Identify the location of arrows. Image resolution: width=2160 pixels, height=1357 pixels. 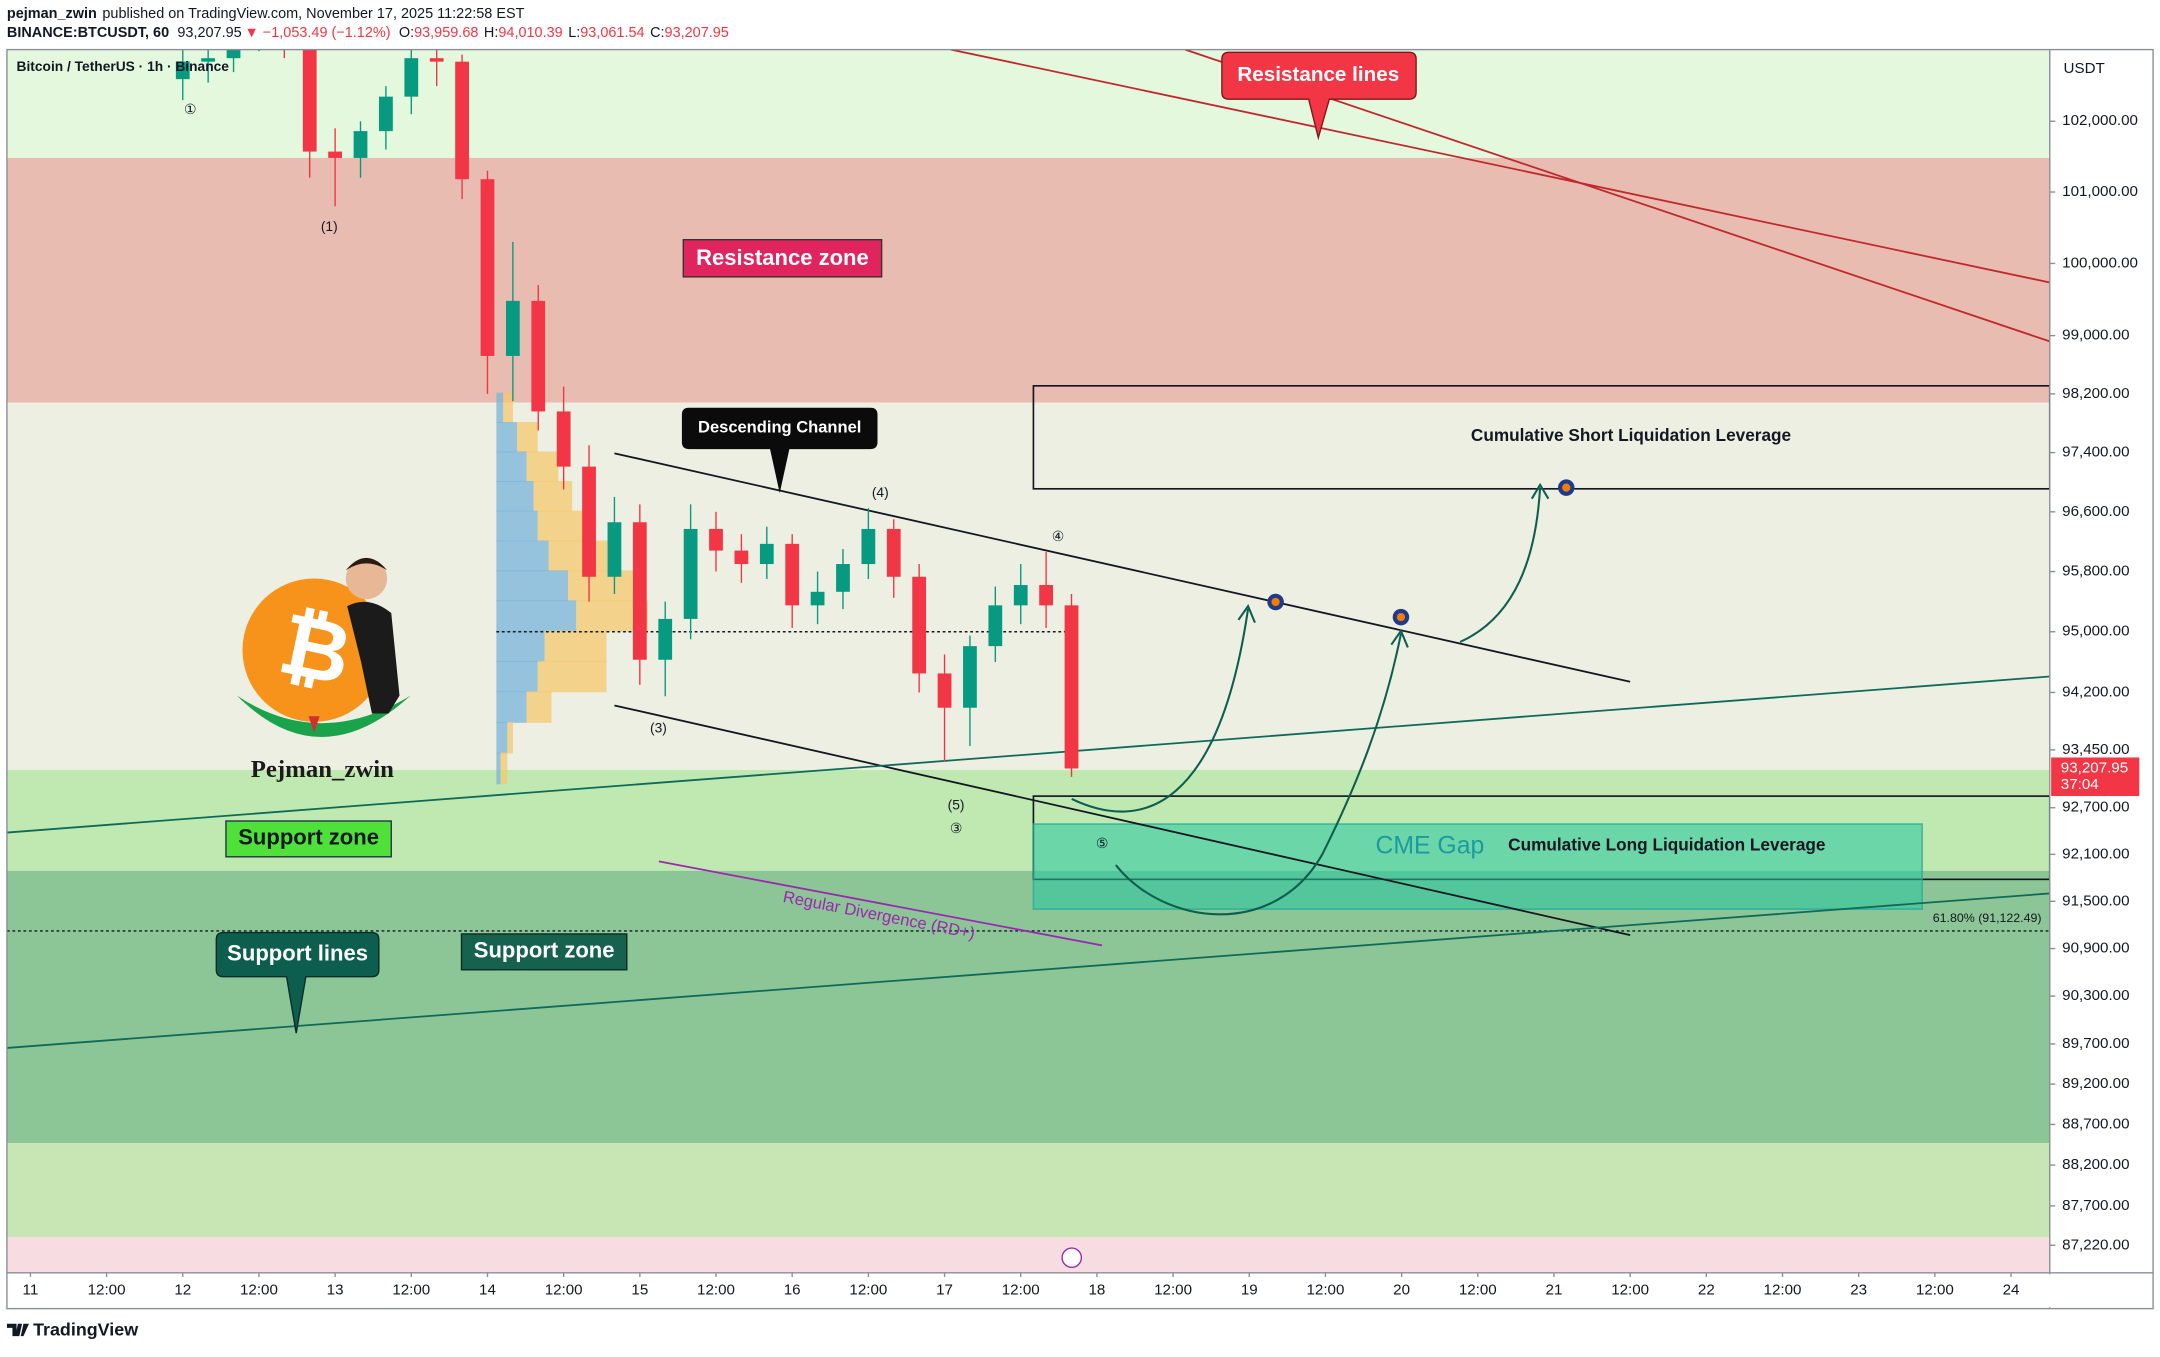
(1310, 699).